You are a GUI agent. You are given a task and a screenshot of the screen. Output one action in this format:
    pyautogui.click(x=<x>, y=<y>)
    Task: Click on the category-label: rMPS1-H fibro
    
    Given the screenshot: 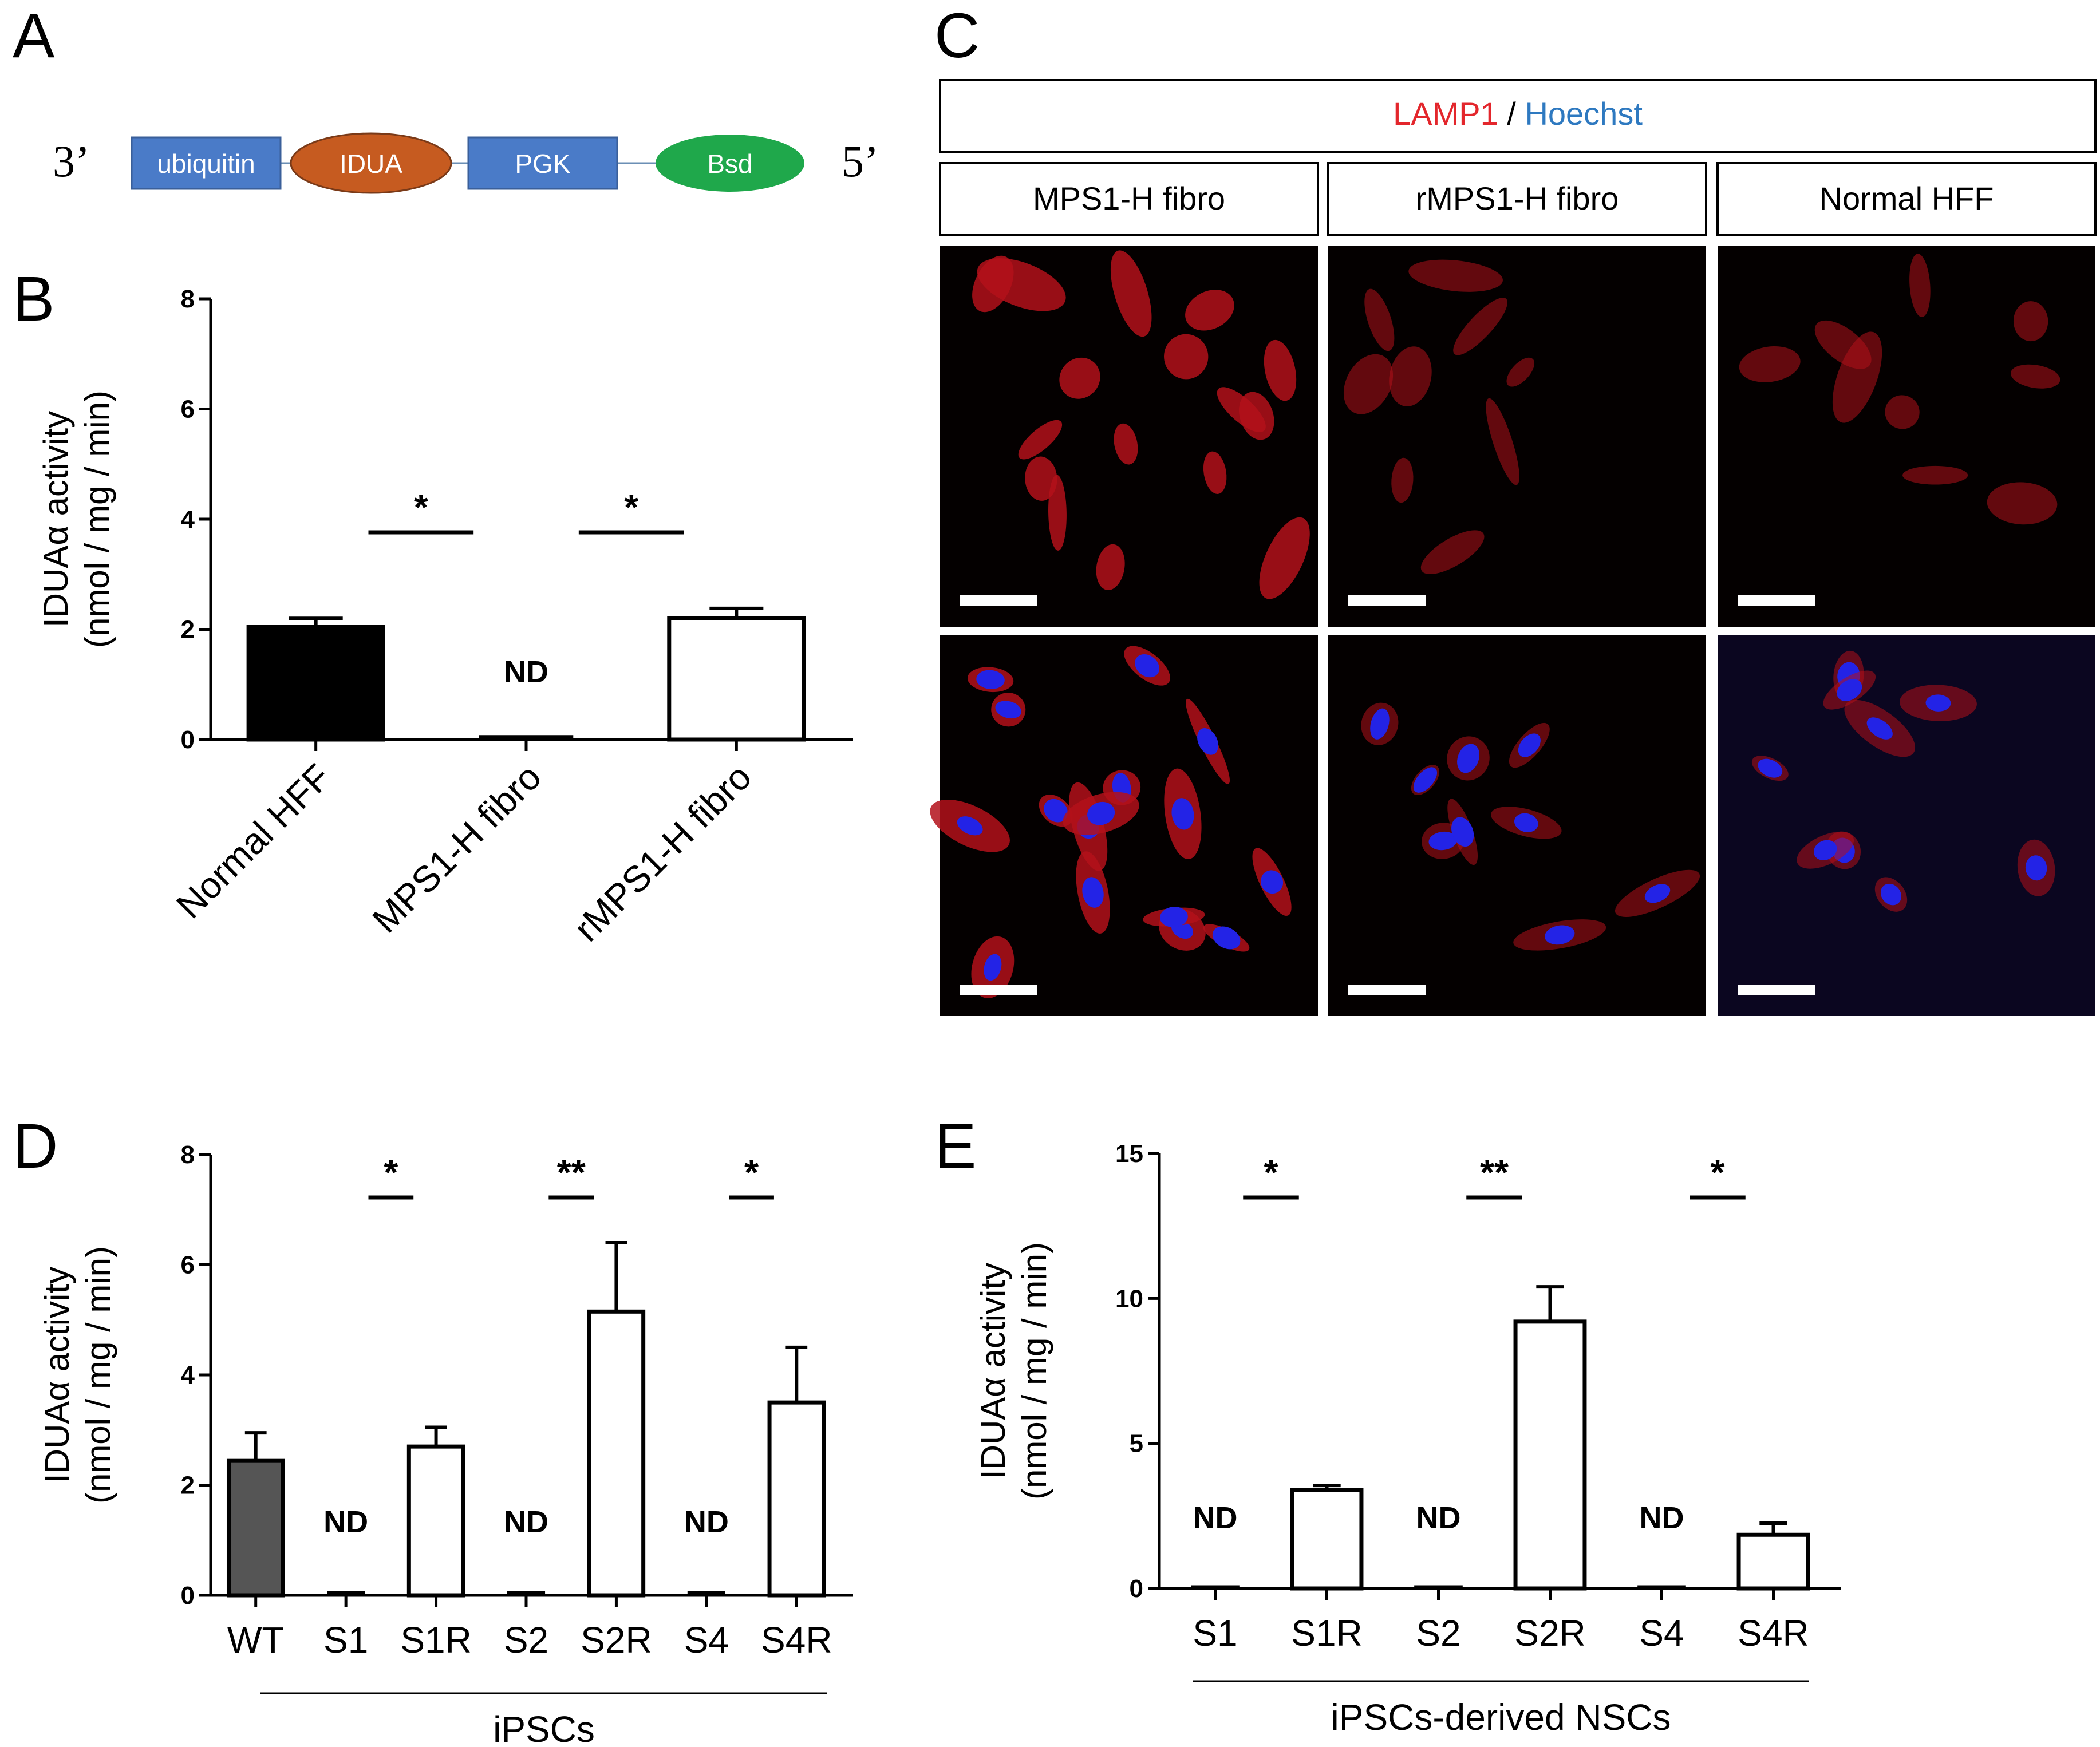 What is the action you would take?
    pyautogui.click(x=663, y=853)
    